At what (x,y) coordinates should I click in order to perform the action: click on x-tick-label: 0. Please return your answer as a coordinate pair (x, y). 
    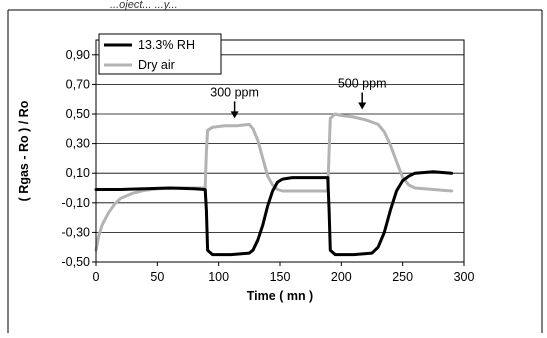
    Looking at the image, I should click on (96, 277).